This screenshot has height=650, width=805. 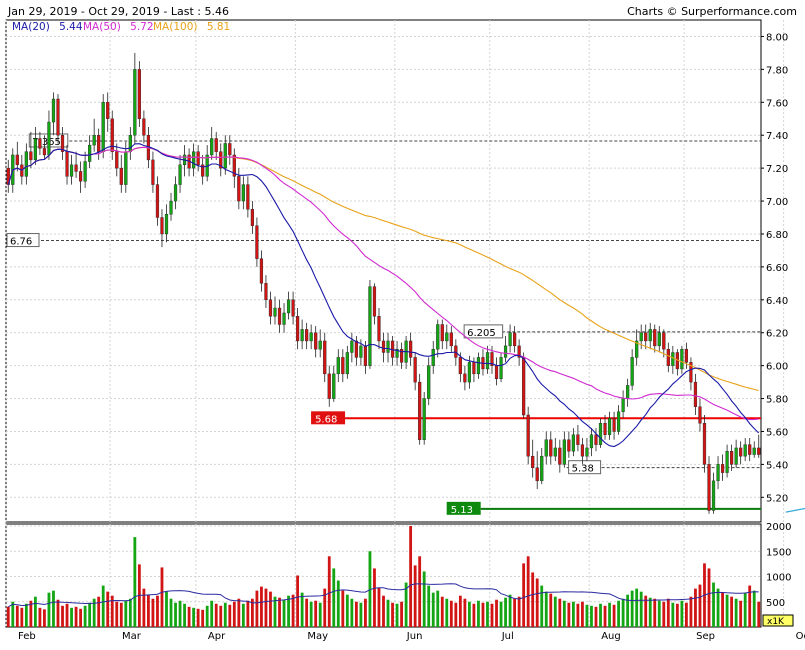 I want to click on green-support-badge, so click(x=463, y=508).